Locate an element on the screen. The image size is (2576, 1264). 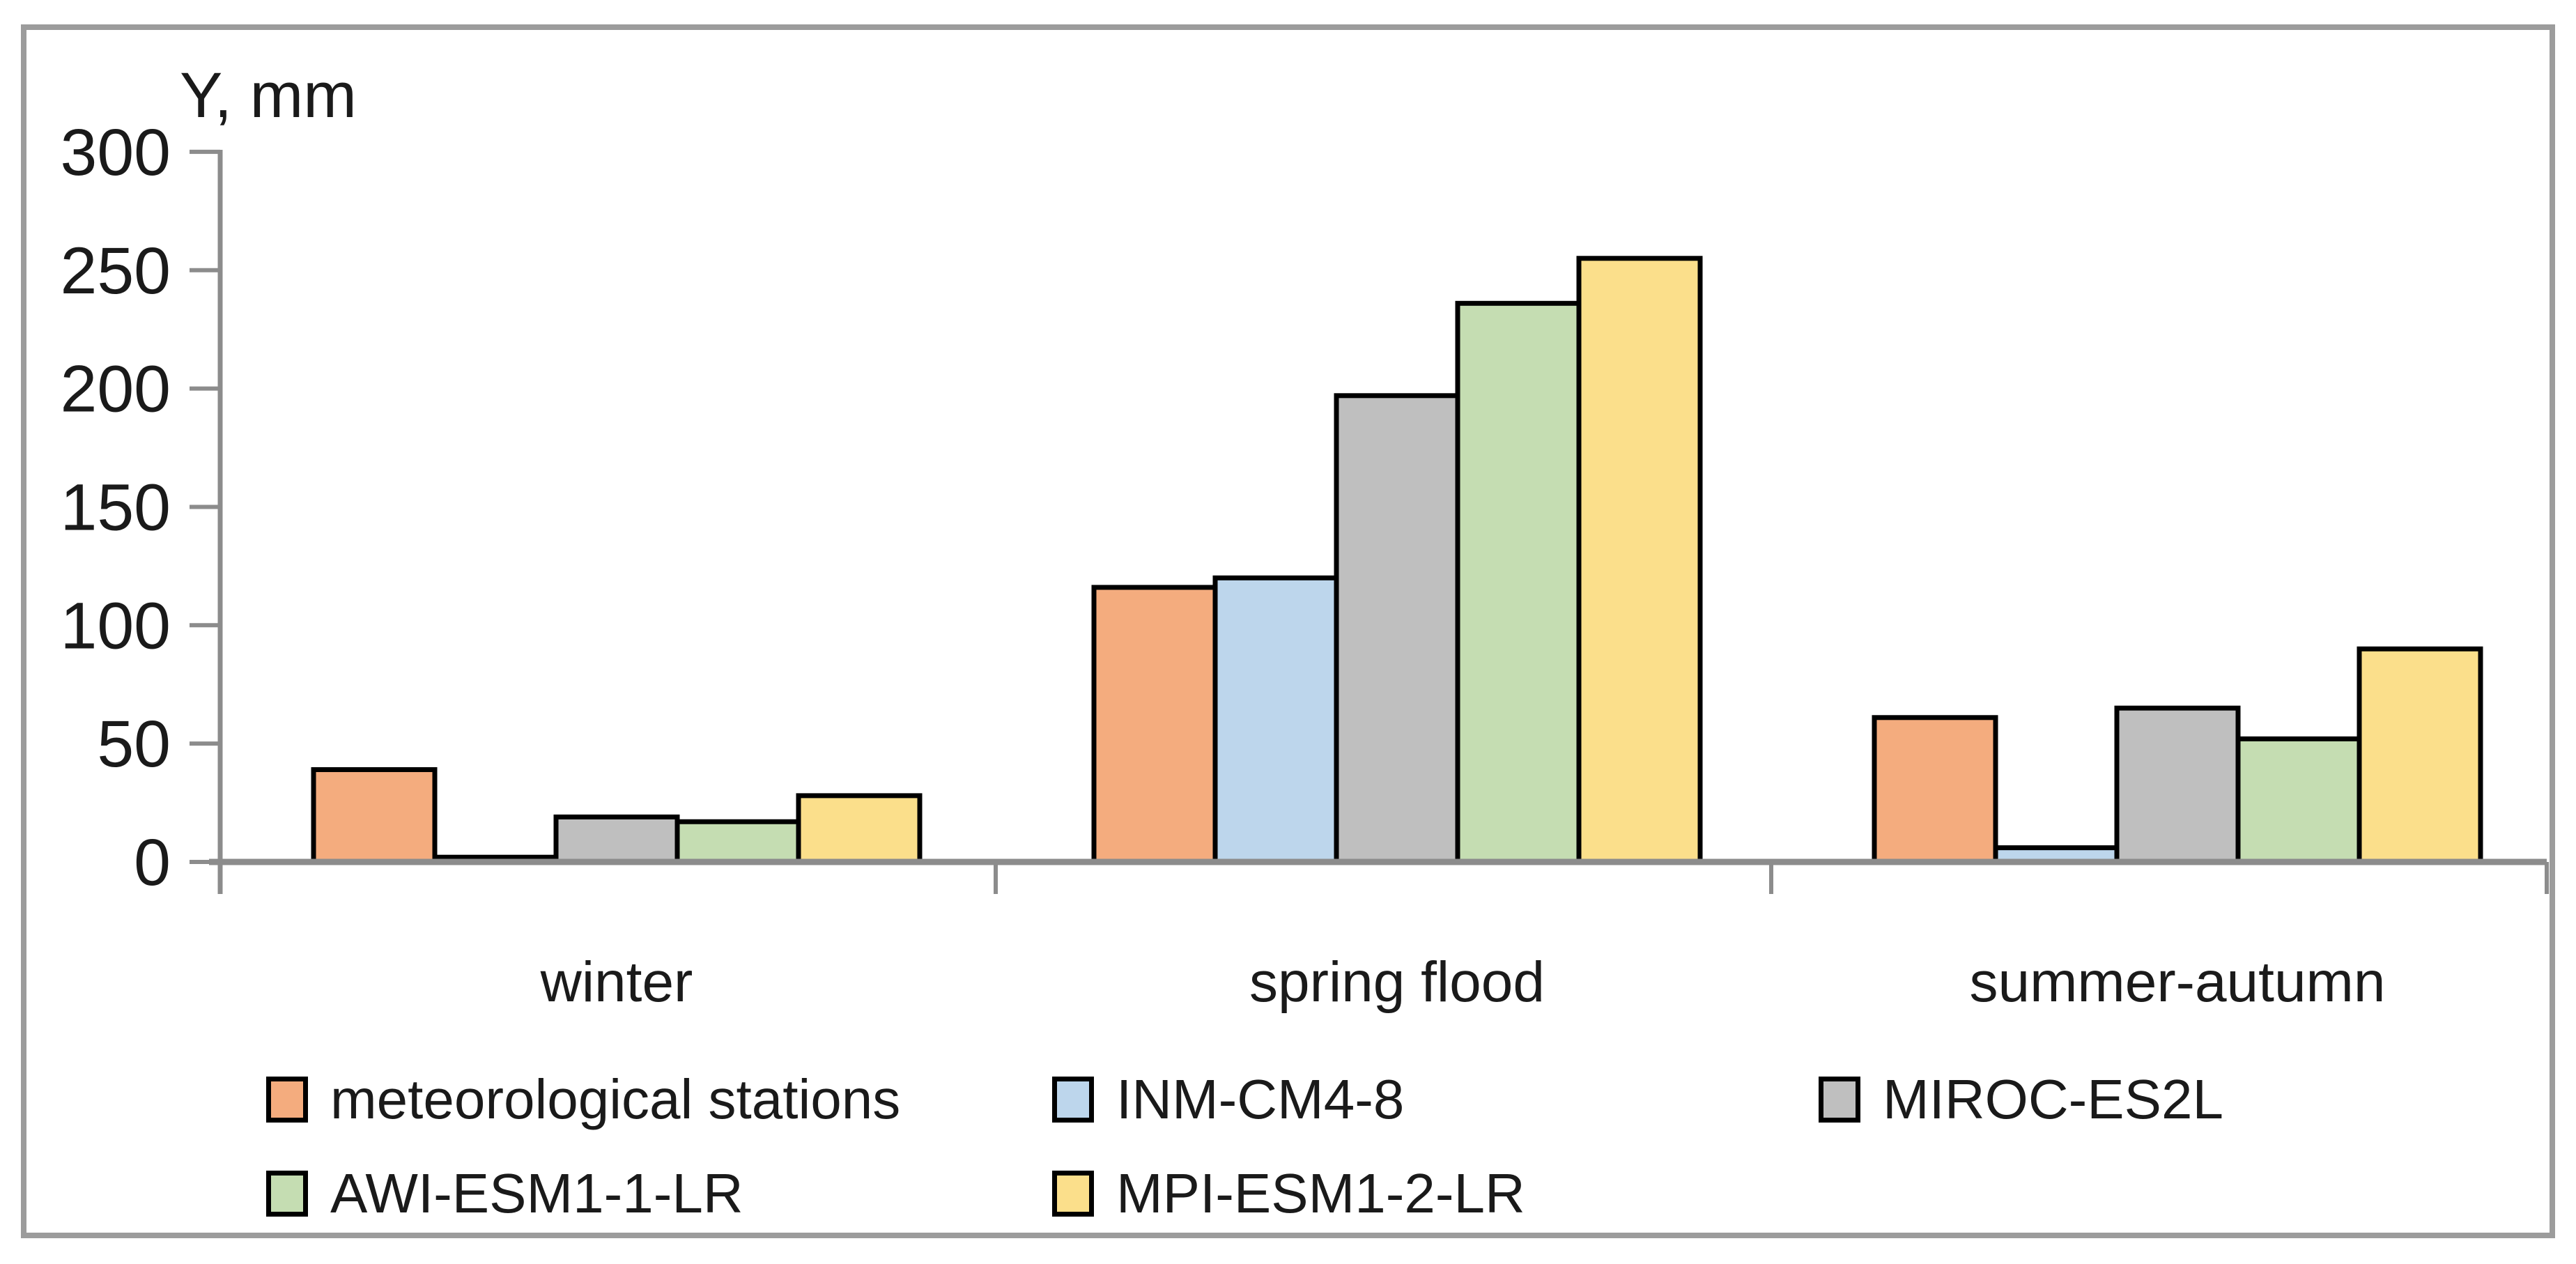
bar-winter-meteorological-stations is located at coordinates (374, 816).